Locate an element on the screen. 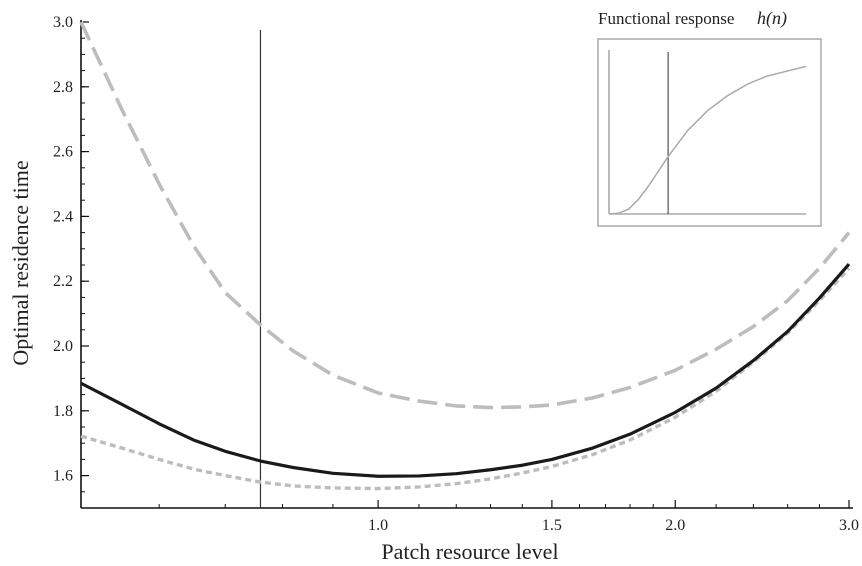  inset-panel: Functional response h(n) is located at coordinates (709, 117).